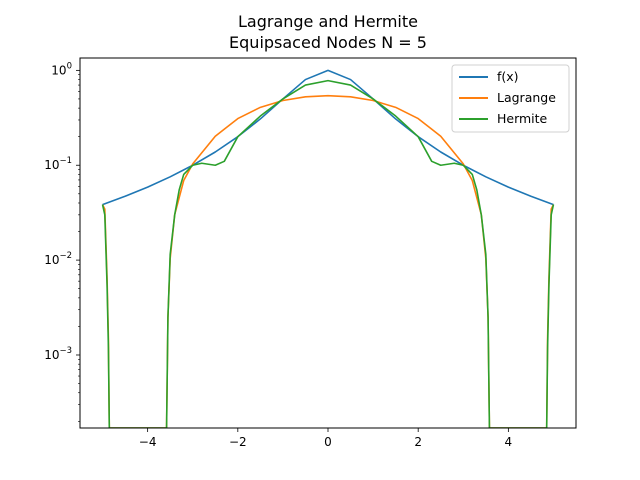  What do you see at coordinates (508, 76) in the screenshot?
I see `legend-label: f(x)` at bounding box center [508, 76].